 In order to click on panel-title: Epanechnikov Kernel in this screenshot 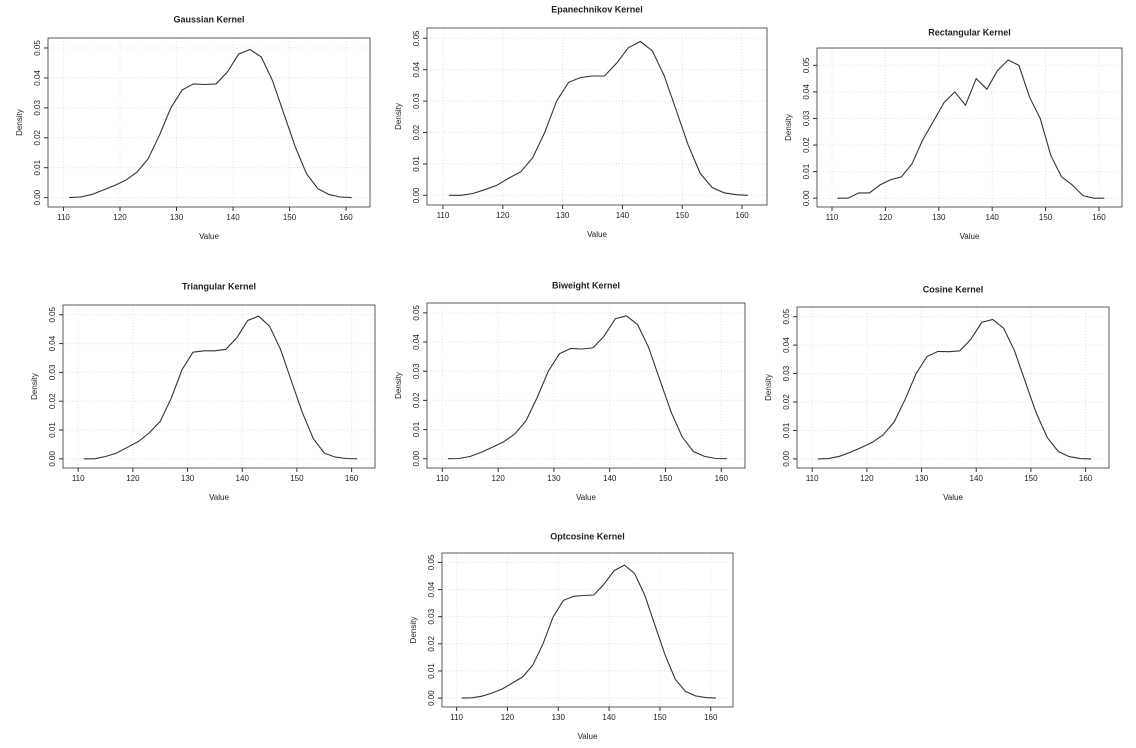, I will do `click(597, 9)`.